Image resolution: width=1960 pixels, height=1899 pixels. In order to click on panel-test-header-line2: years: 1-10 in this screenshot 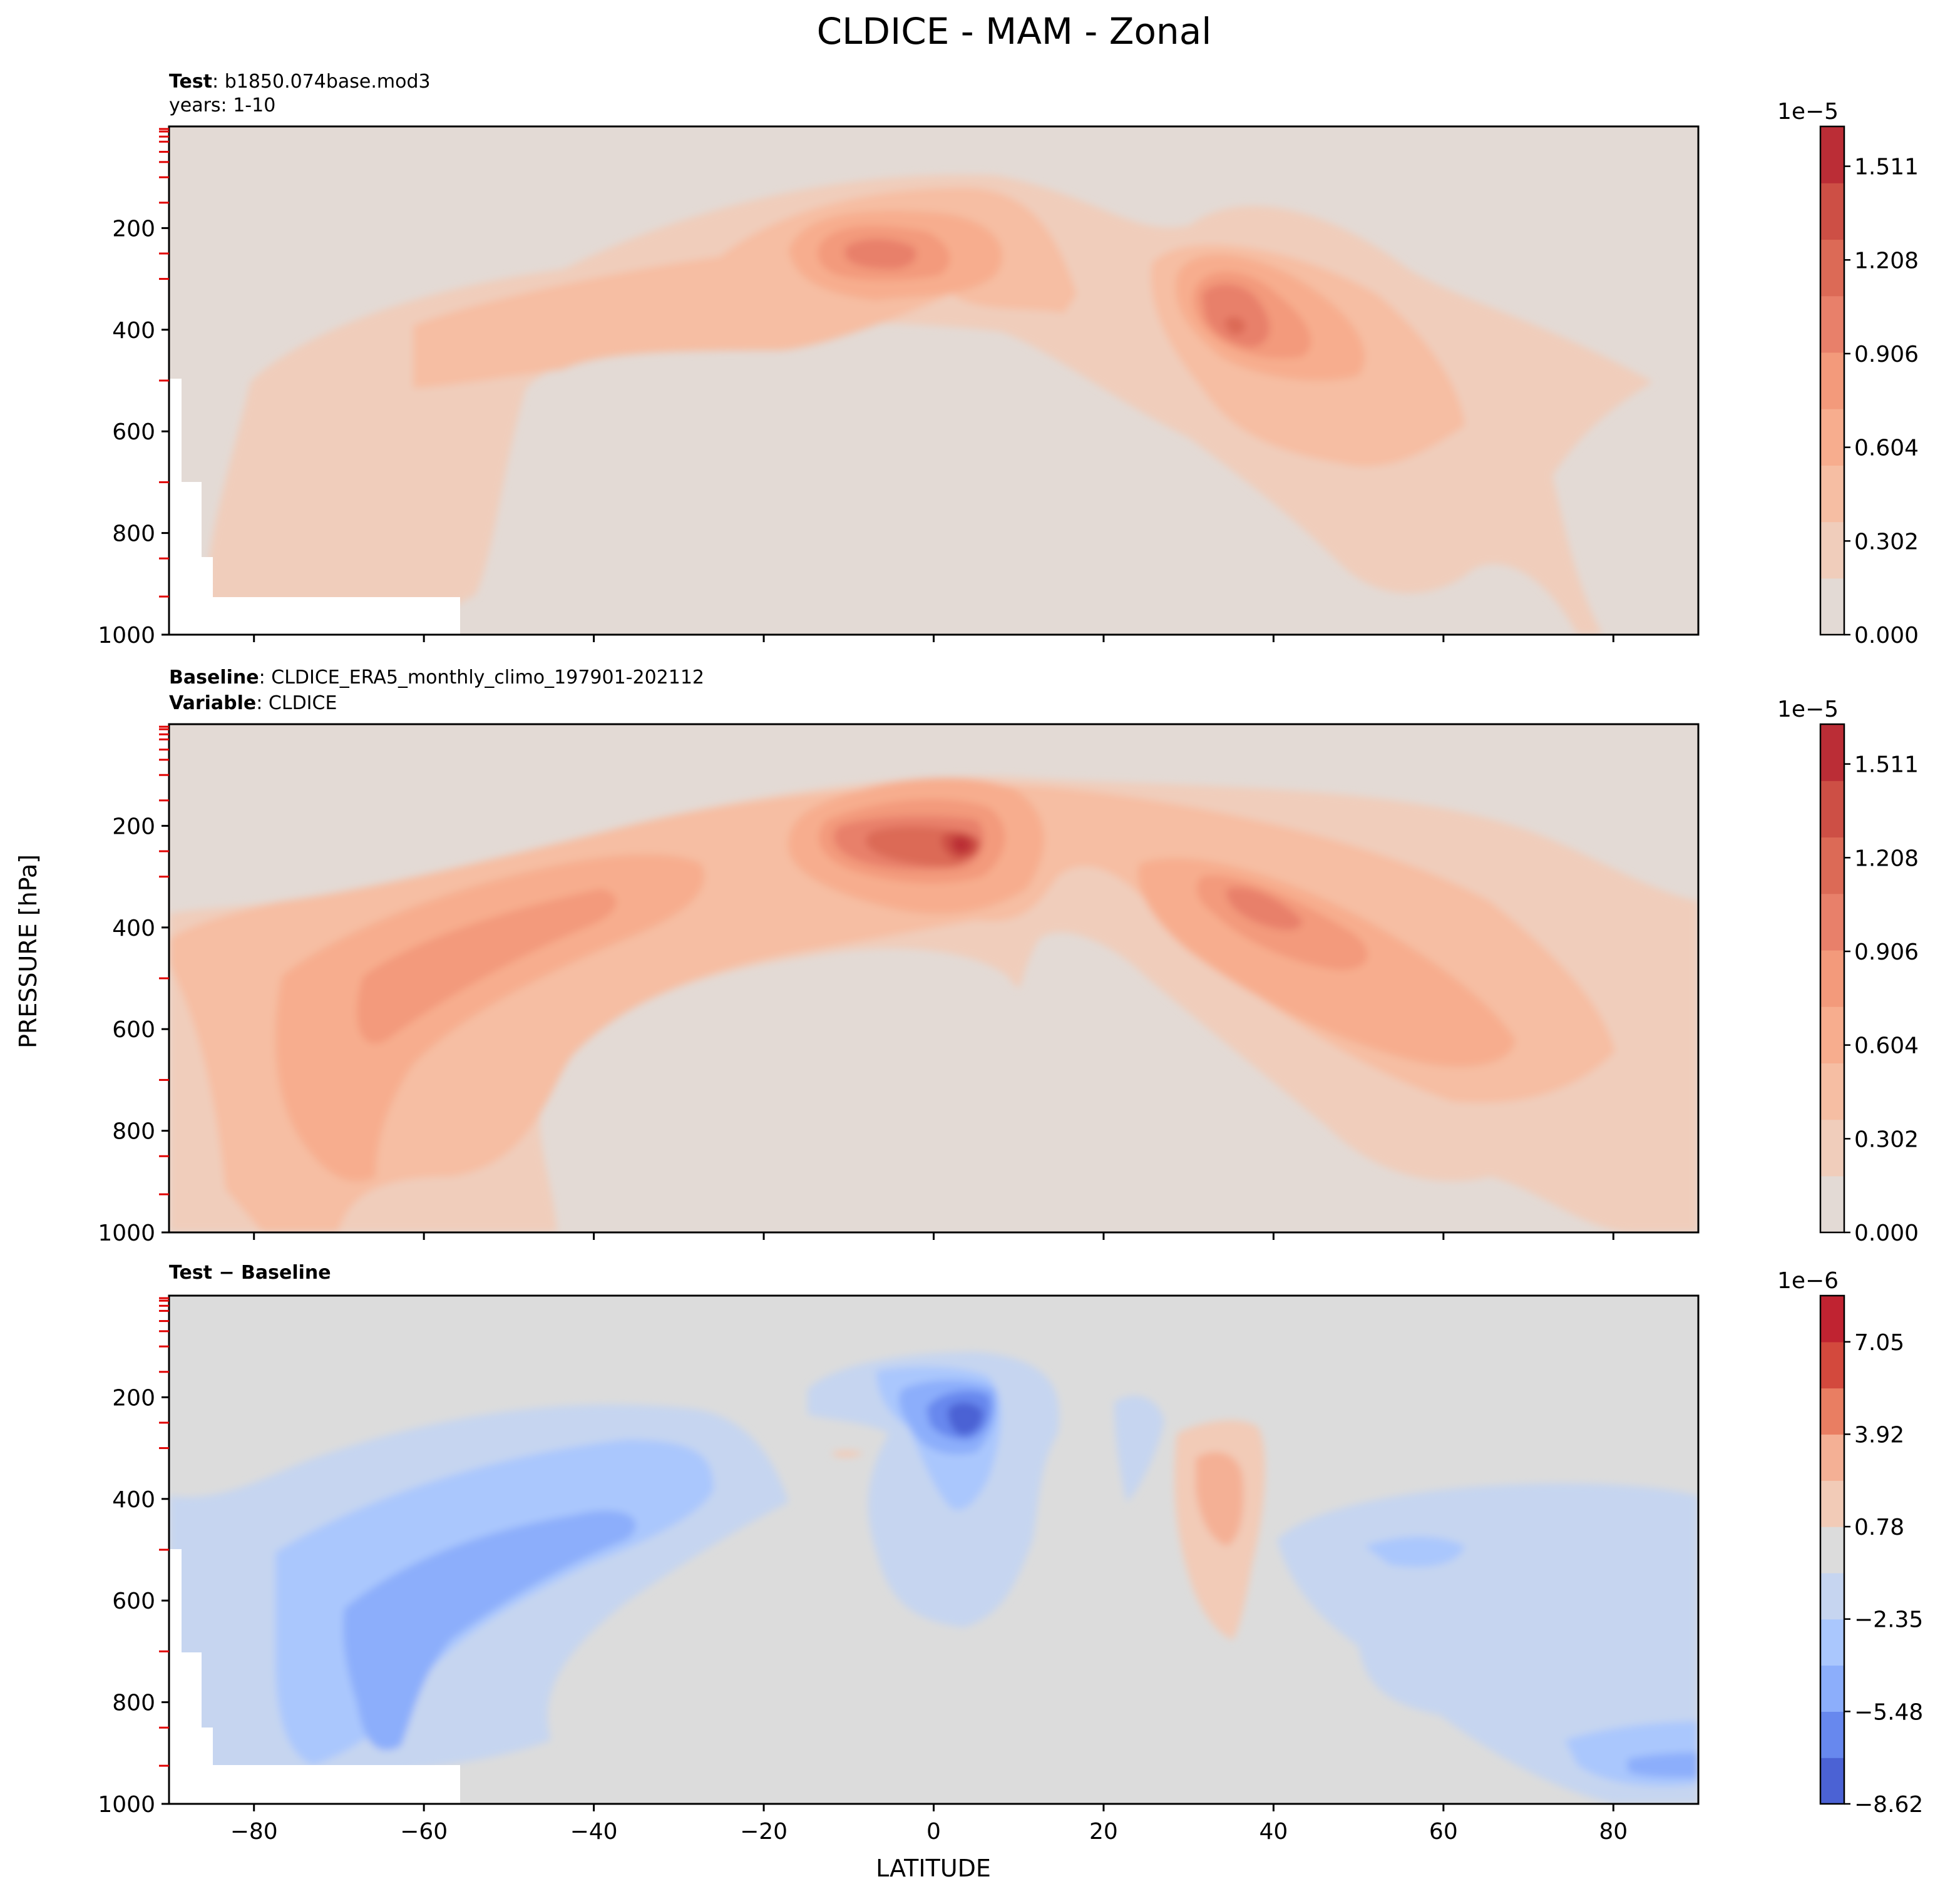, I will do `click(222, 106)`.